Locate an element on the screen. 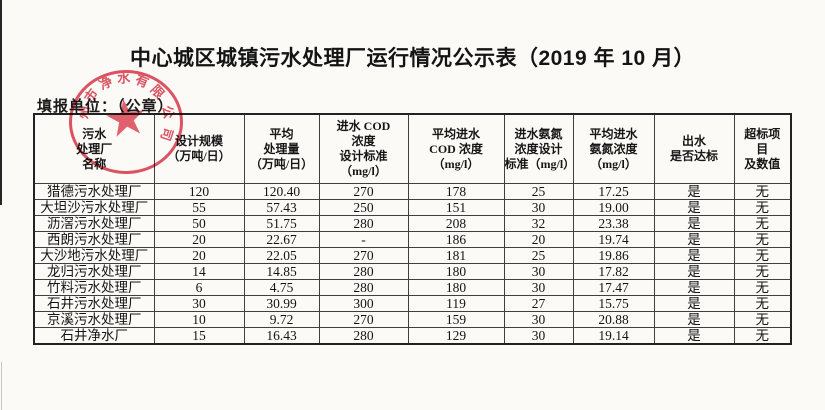 The height and width of the screenshot is (410, 825). cell-plant_name: 西朗污水处理厂 is located at coordinates (94, 239).